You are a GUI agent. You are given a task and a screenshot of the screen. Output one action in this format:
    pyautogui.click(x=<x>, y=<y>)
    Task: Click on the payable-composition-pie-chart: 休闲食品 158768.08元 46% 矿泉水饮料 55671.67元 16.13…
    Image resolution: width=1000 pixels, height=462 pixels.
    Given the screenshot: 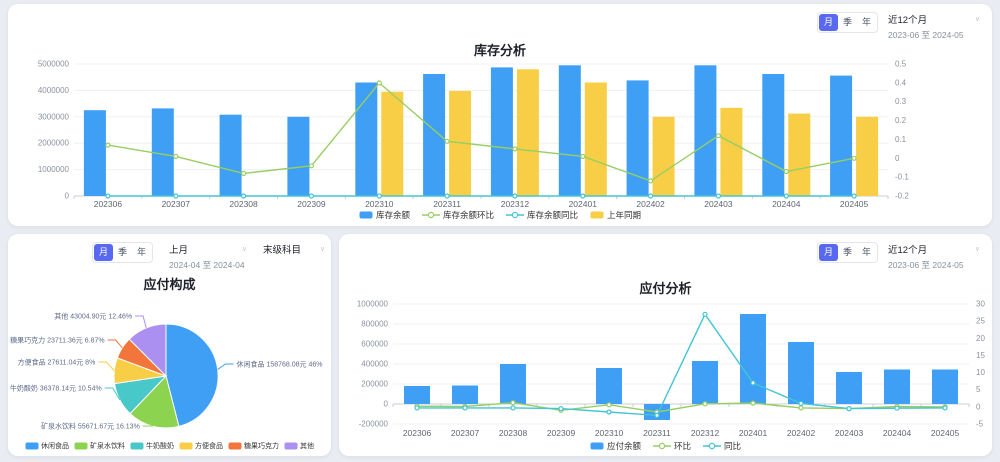 What is the action you would take?
    pyautogui.click(x=169, y=363)
    